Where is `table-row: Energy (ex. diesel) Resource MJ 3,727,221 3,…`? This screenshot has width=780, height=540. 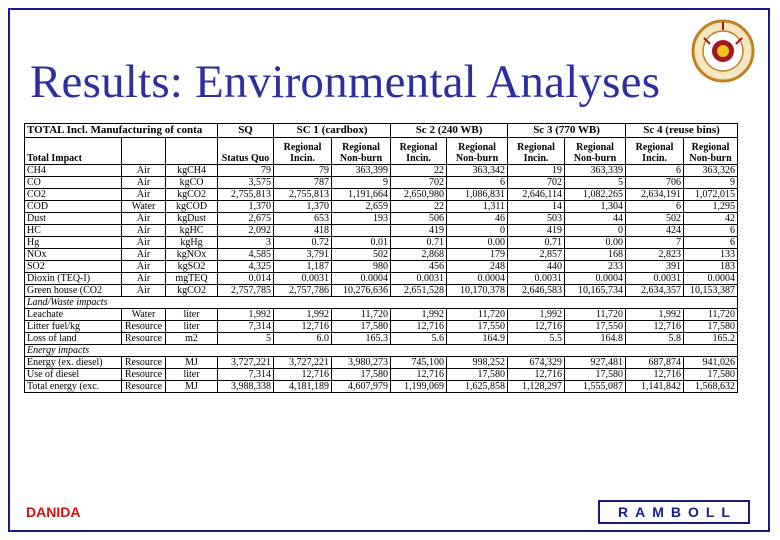 table-row: Energy (ex. diesel) Resource MJ 3,727,221 3,… is located at coordinates (381, 362).